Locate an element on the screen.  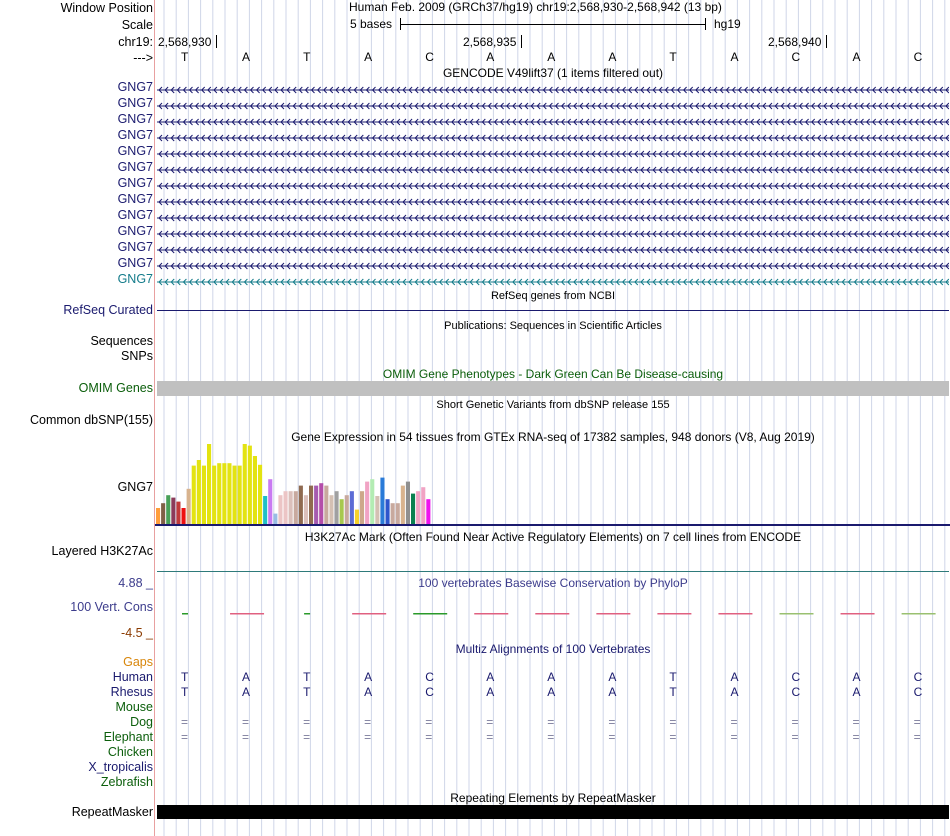
refseq-title: RefSeq genes from NCBI is located at coordinates (553, 296).